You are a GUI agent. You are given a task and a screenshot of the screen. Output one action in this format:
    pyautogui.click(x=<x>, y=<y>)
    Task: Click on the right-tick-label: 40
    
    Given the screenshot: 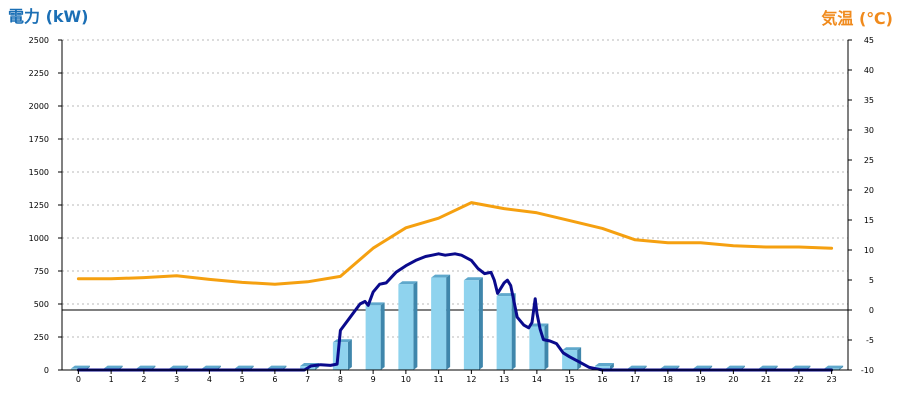 What is the action you would take?
    pyautogui.click(x=869, y=70)
    